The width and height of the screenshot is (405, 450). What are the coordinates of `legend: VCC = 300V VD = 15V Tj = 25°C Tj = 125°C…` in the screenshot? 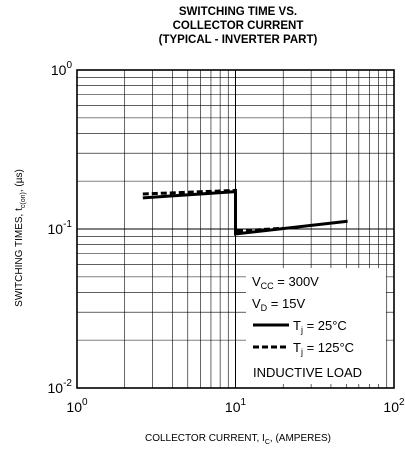 It's located at (316, 326).